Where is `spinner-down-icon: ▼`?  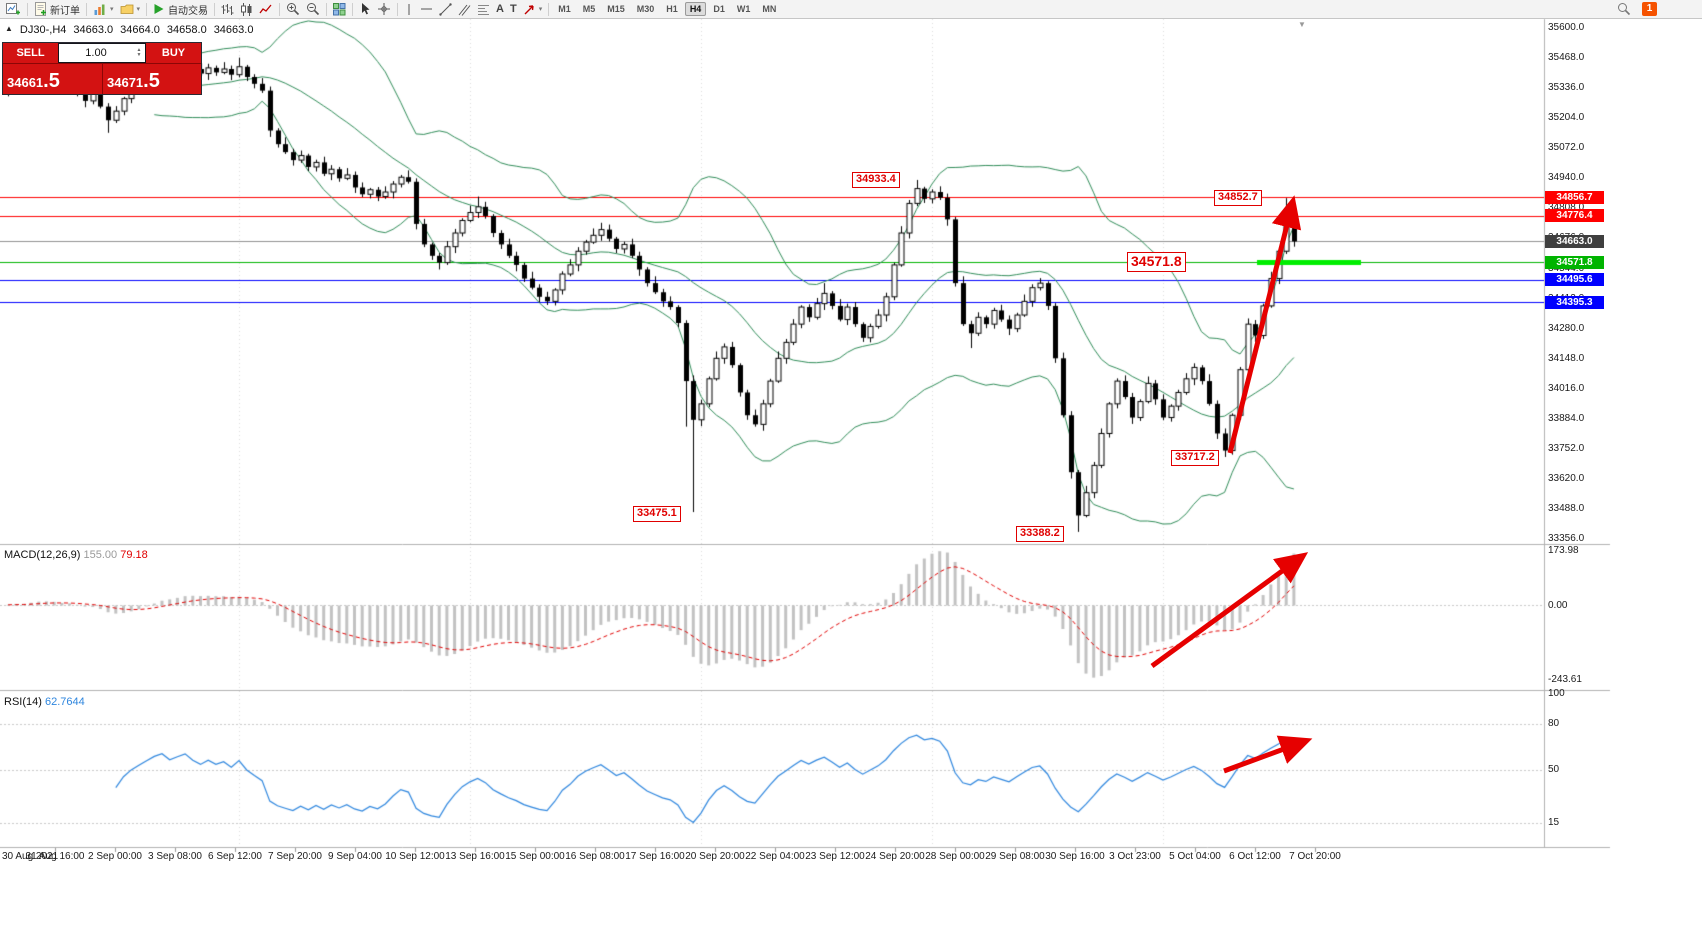
spinner-down-icon: ▼ is located at coordinates (139, 55).